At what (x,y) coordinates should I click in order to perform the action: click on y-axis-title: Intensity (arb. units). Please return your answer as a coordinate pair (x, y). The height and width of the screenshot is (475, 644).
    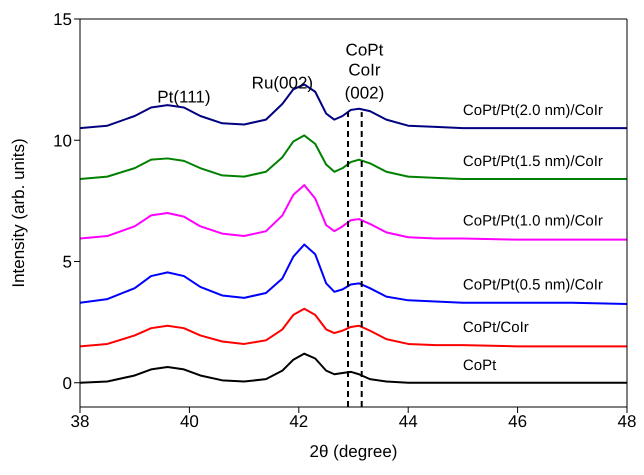
    Looking at the image, I should click on (18, 213).